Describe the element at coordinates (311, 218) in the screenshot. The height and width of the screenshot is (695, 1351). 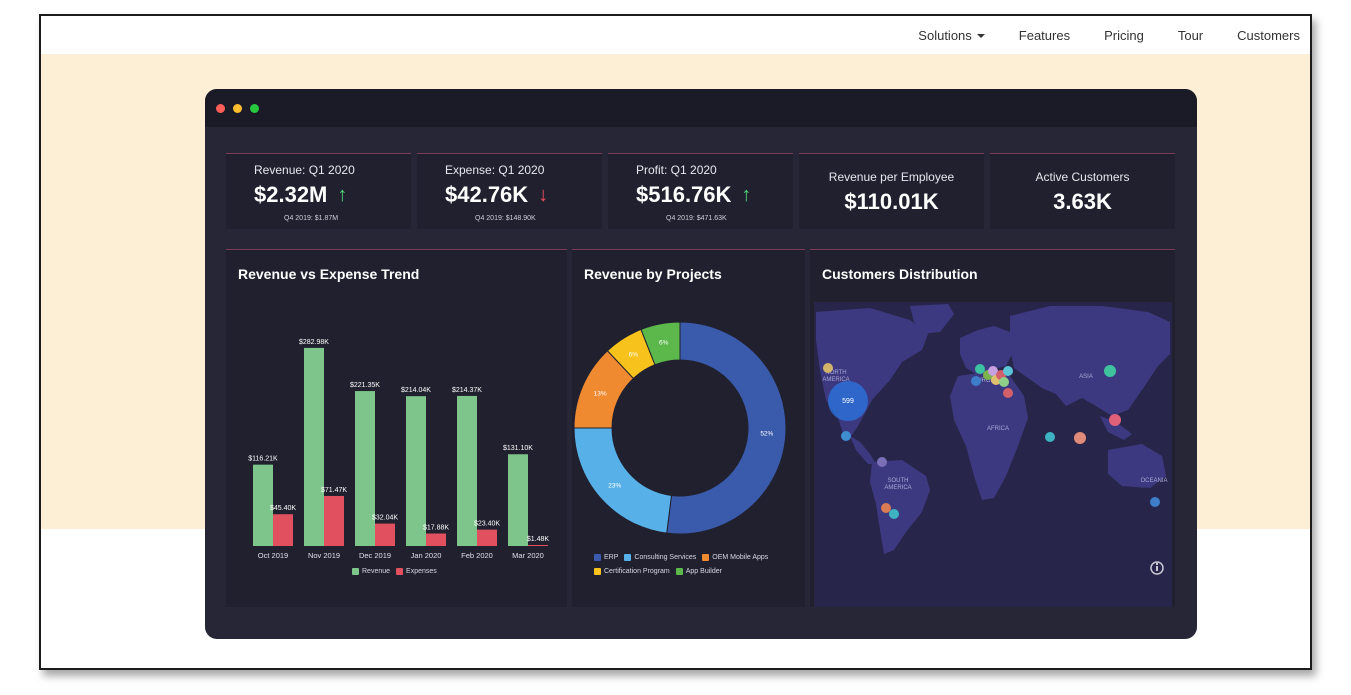
I see `kpi-comparison: Q4 2019: $1.87M` at that location.